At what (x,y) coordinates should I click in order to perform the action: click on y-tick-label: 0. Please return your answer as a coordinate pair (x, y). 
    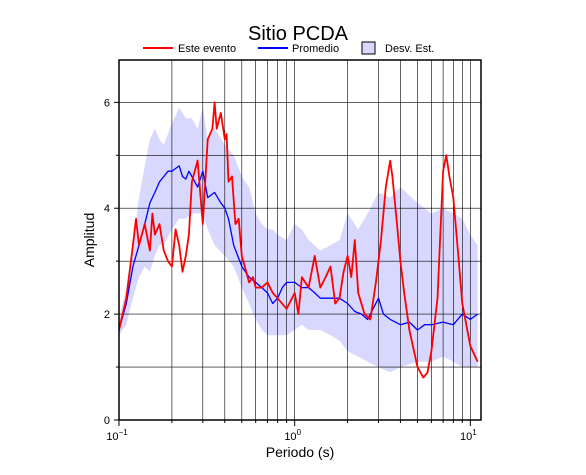
    Looking at the image, I should click on (107, 421).